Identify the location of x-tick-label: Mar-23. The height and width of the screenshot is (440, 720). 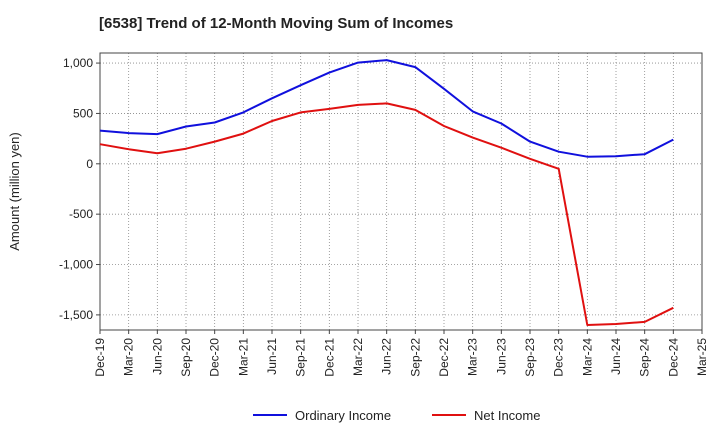
(473, 357).